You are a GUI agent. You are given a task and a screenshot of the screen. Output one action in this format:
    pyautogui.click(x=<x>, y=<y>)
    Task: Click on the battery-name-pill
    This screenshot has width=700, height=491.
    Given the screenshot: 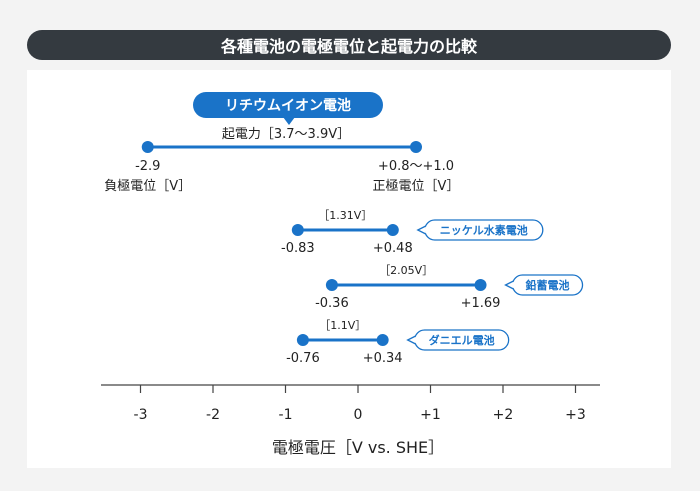 What is the action you would take?
    pyautogui.click(x=288, y=105)
    